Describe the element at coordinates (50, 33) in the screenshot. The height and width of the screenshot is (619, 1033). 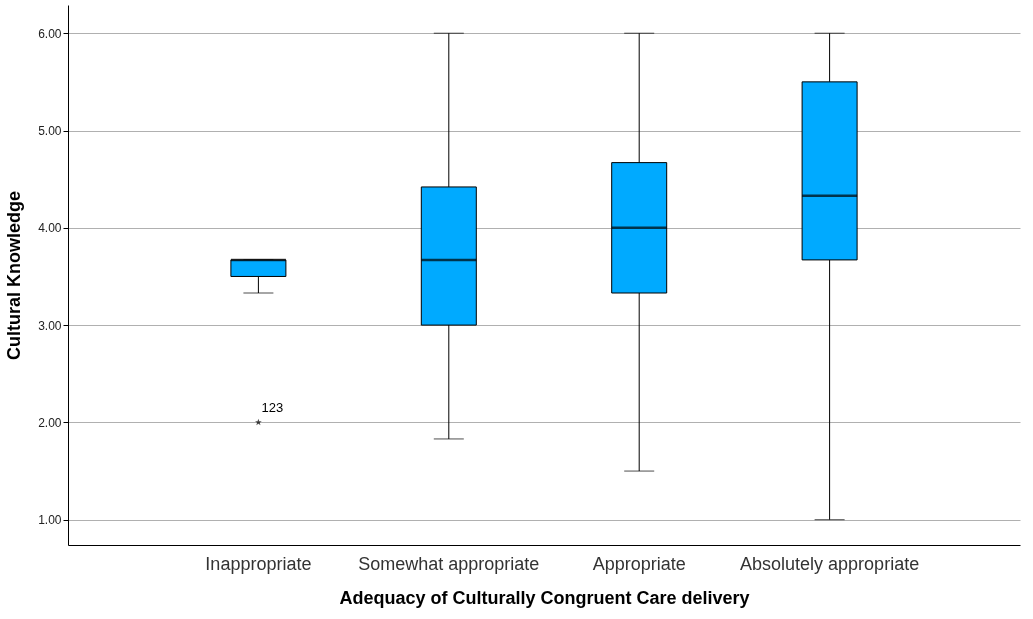
I see `y-tick-label: 6.00` at that location.